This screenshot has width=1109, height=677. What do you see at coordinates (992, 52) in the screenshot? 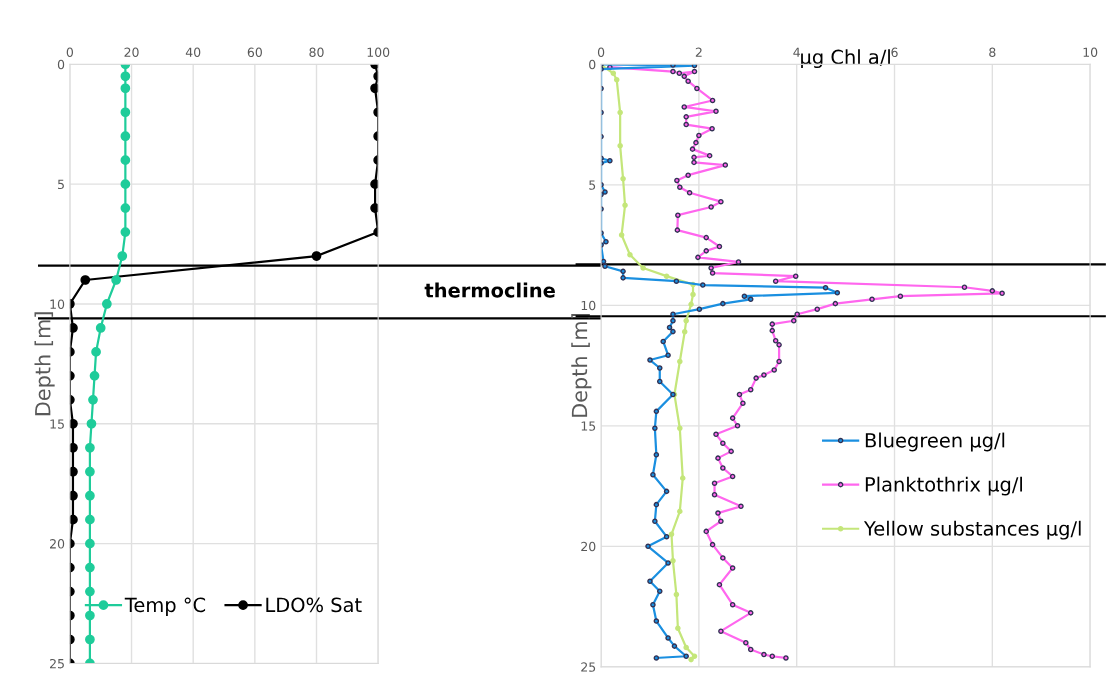
I see `x-tick-label: 8` at bounding box center [992, 52].